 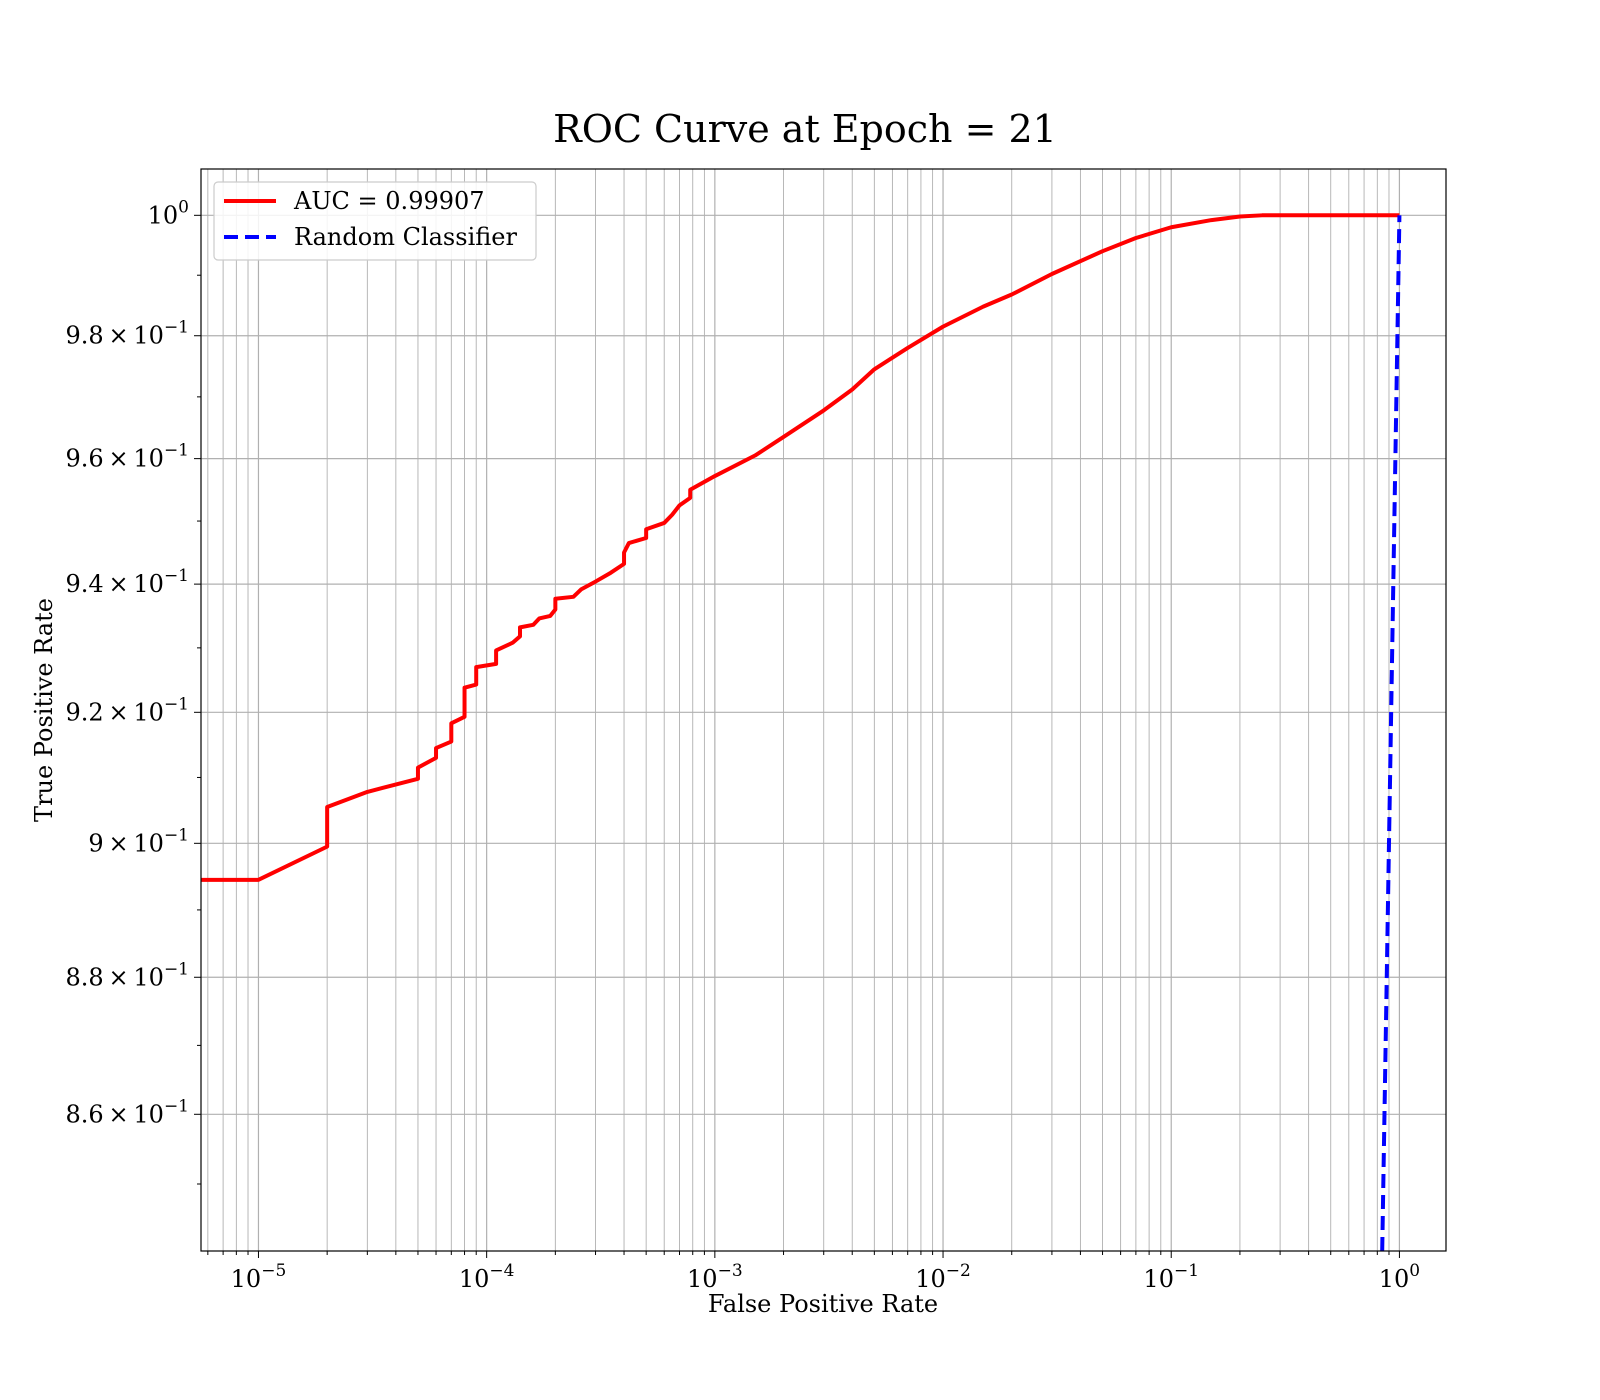 I want to click on x-tick-label: 10⁻¹, so click(x=1171, y=1277).